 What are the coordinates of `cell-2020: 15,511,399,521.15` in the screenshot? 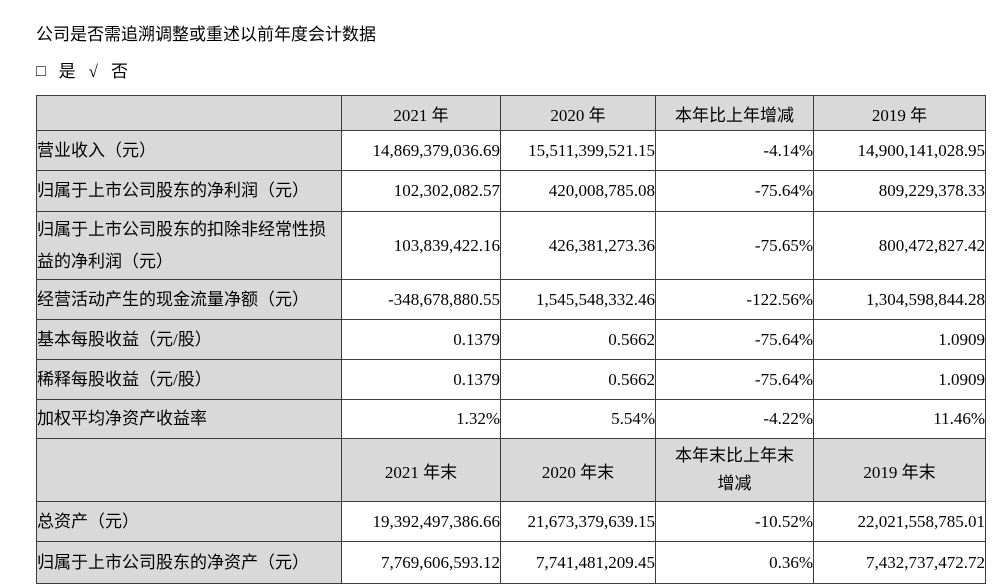 It's located at (578, 150).